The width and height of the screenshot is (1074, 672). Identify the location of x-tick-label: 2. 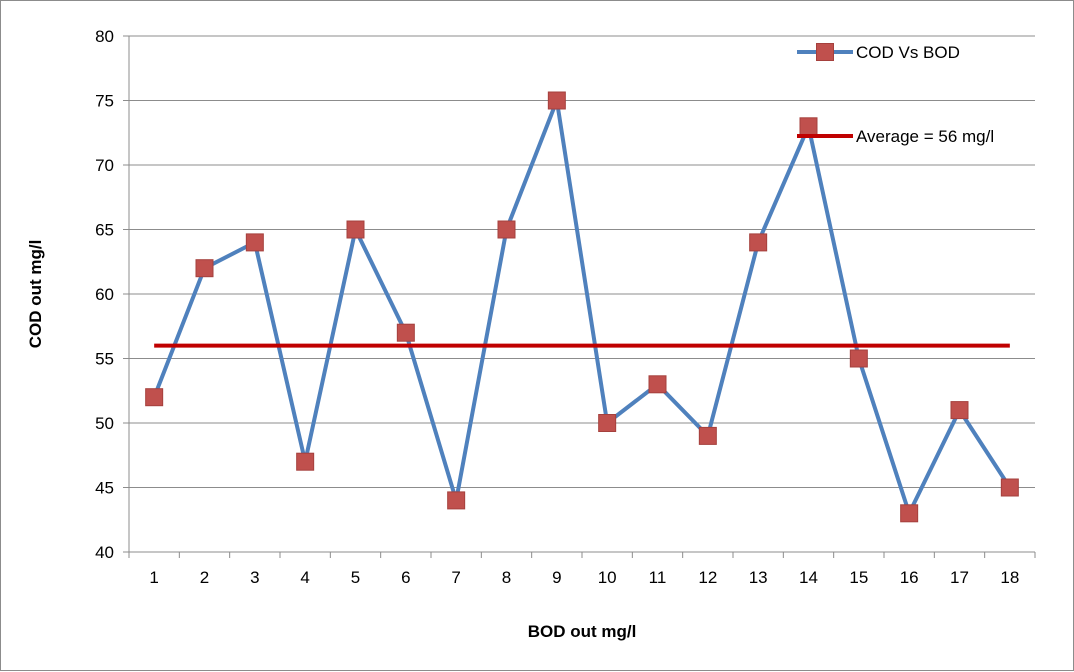
(204, 577).